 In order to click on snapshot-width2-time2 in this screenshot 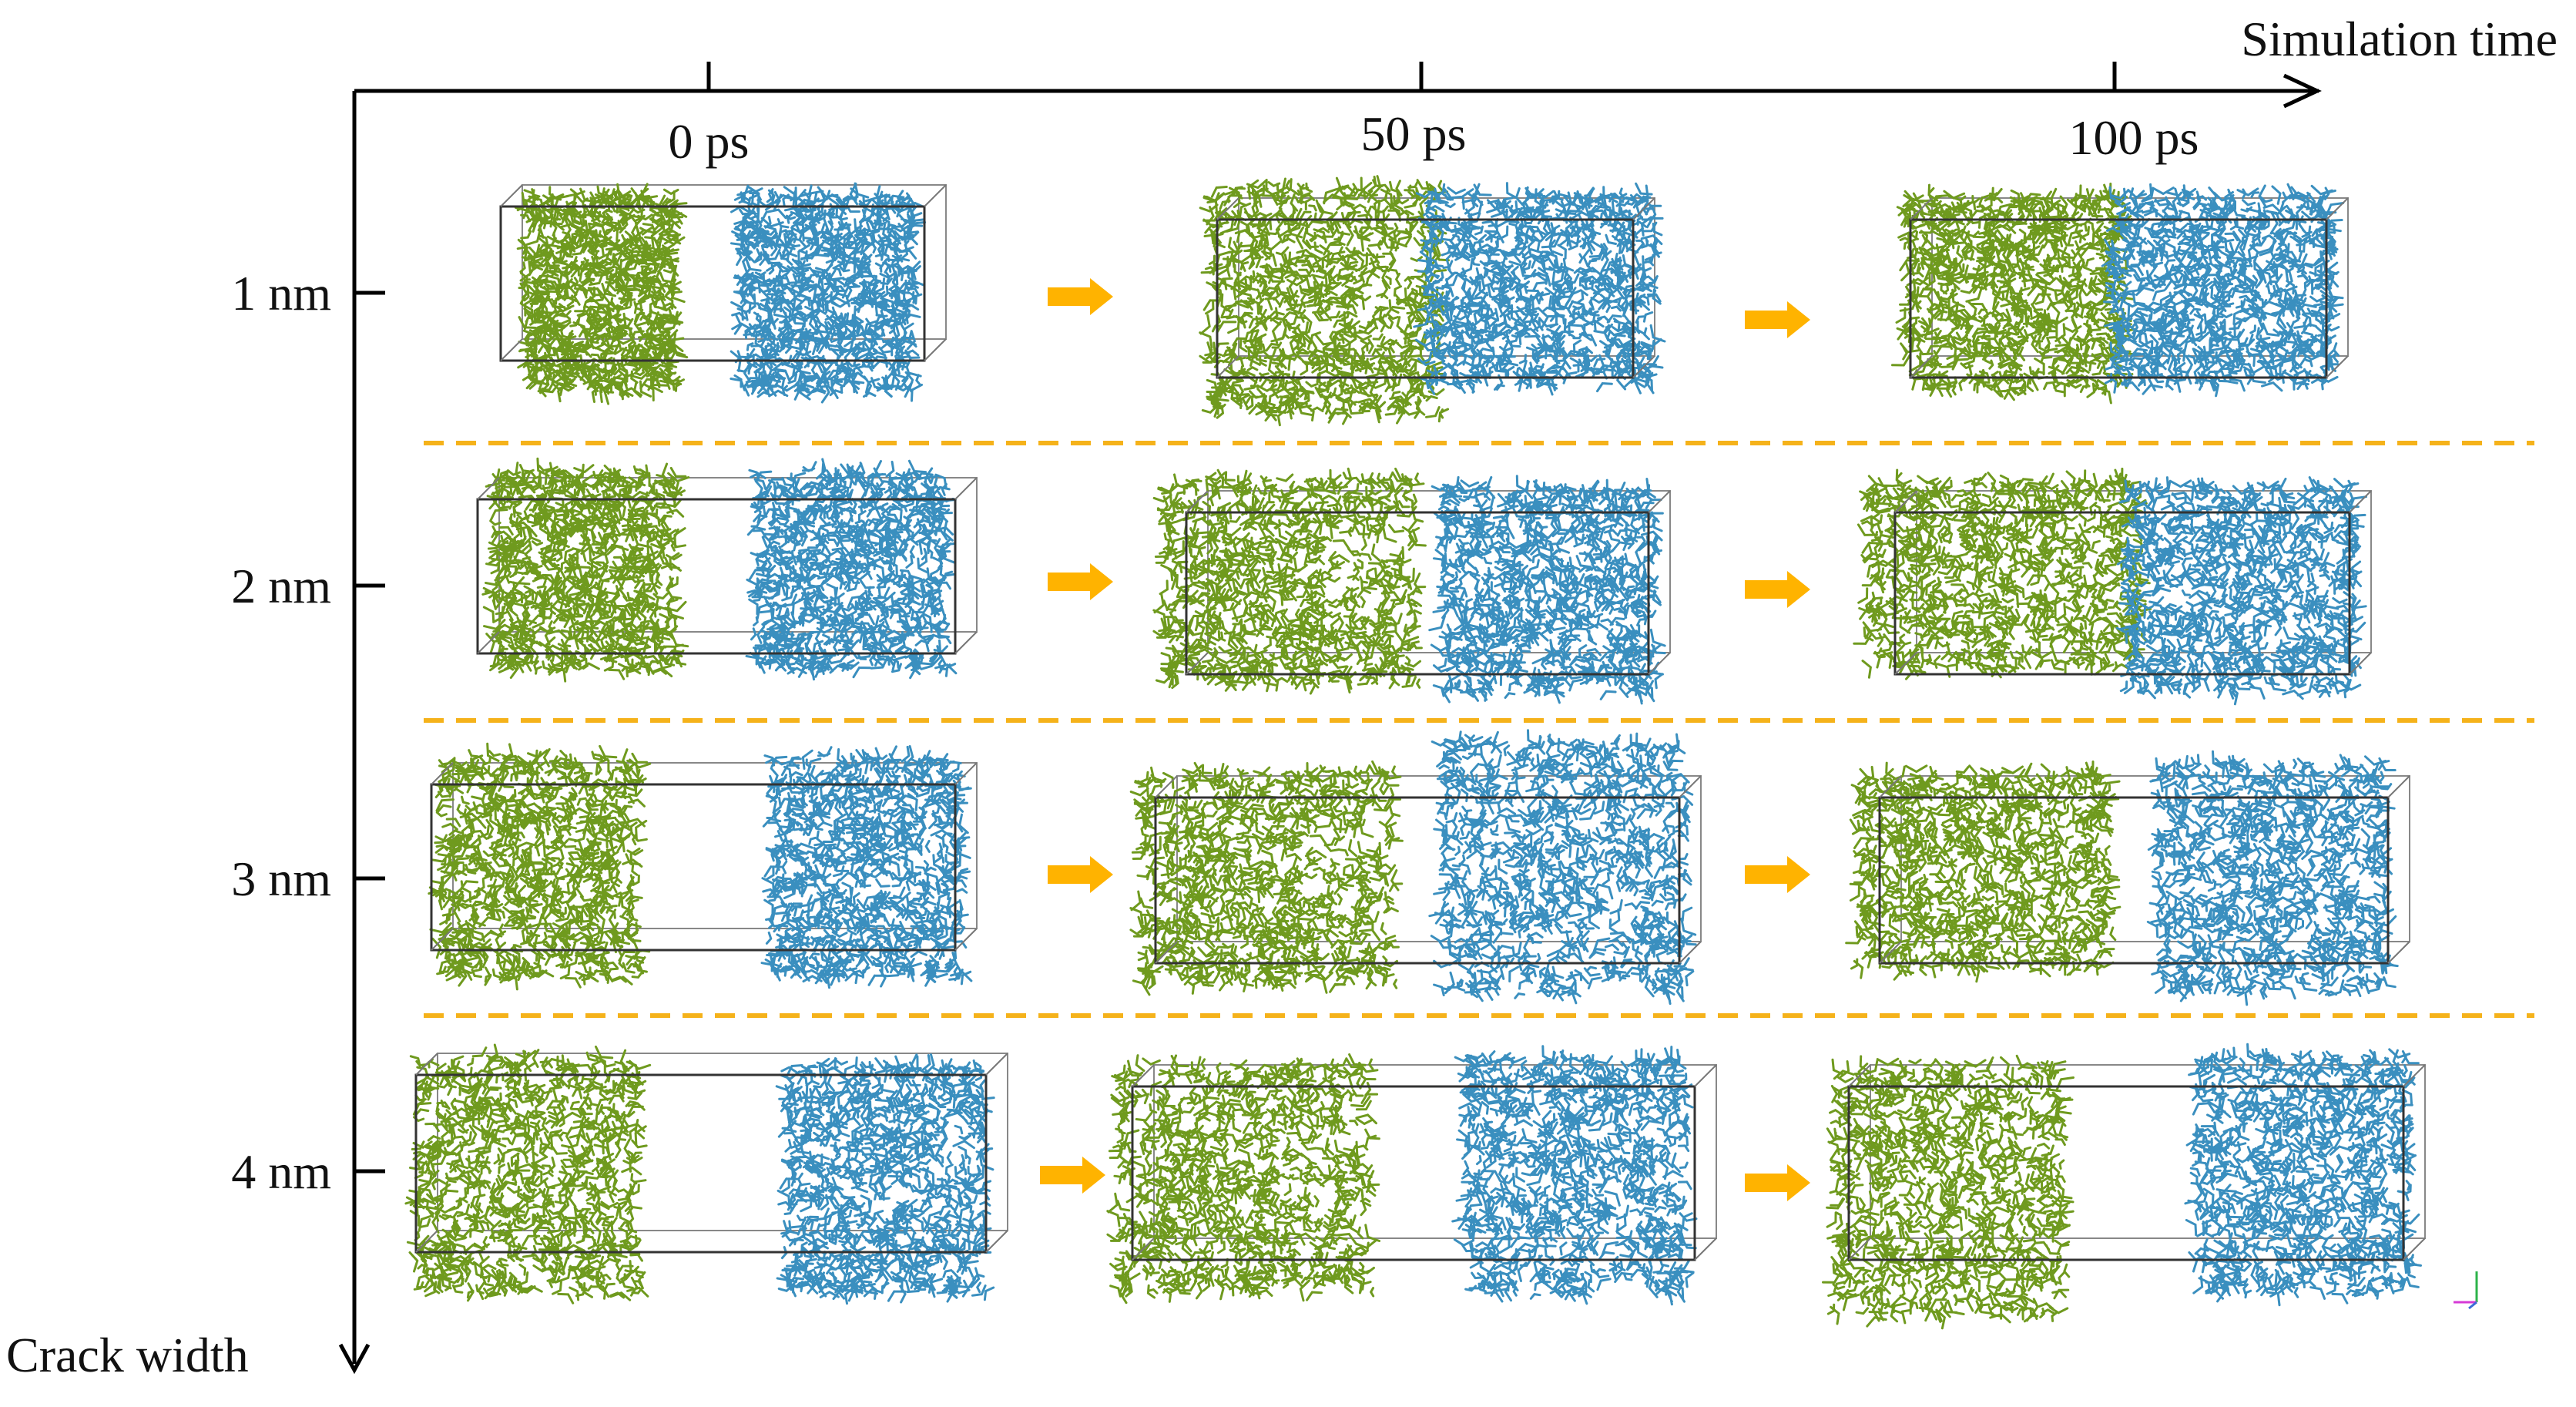, I will do `click(1411, 586)`.